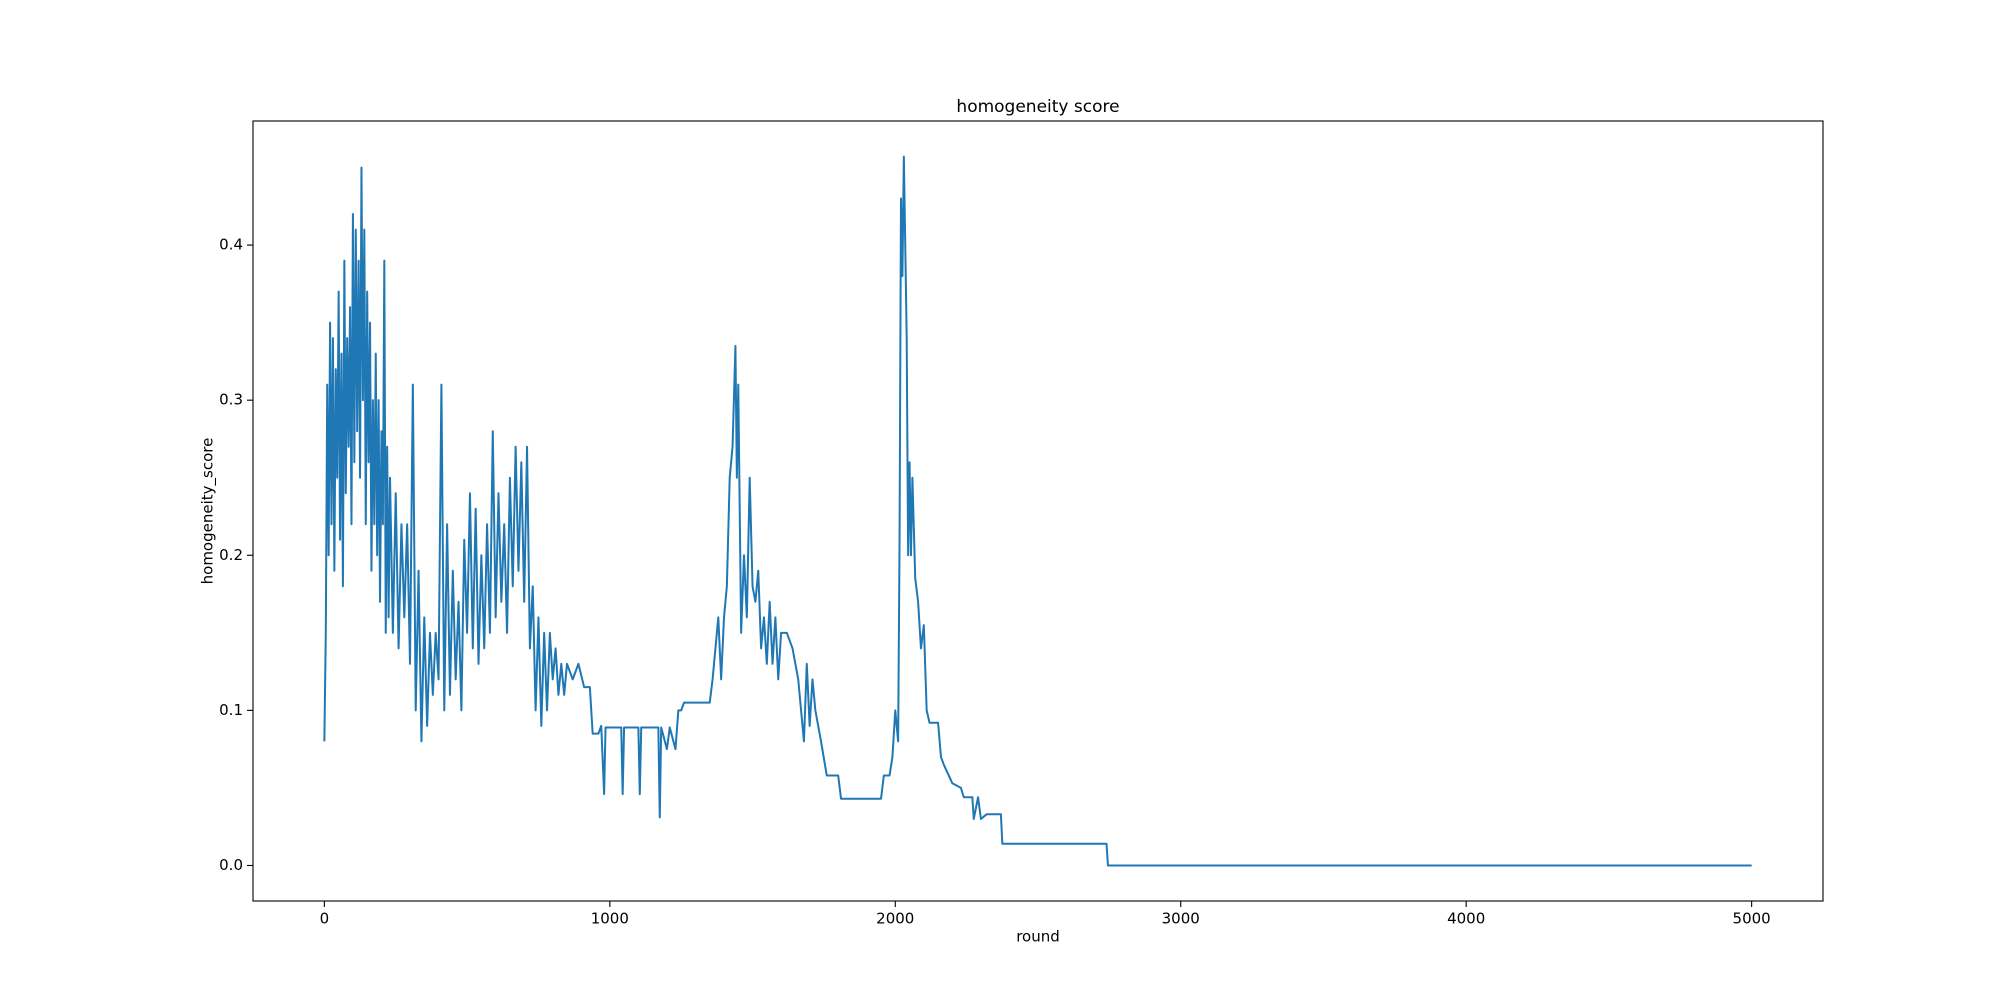  What do you see at coordinates (1752, 919) in the screenshot?
I see `x-tick-label: 5000` at bounding box center [1752, 919].